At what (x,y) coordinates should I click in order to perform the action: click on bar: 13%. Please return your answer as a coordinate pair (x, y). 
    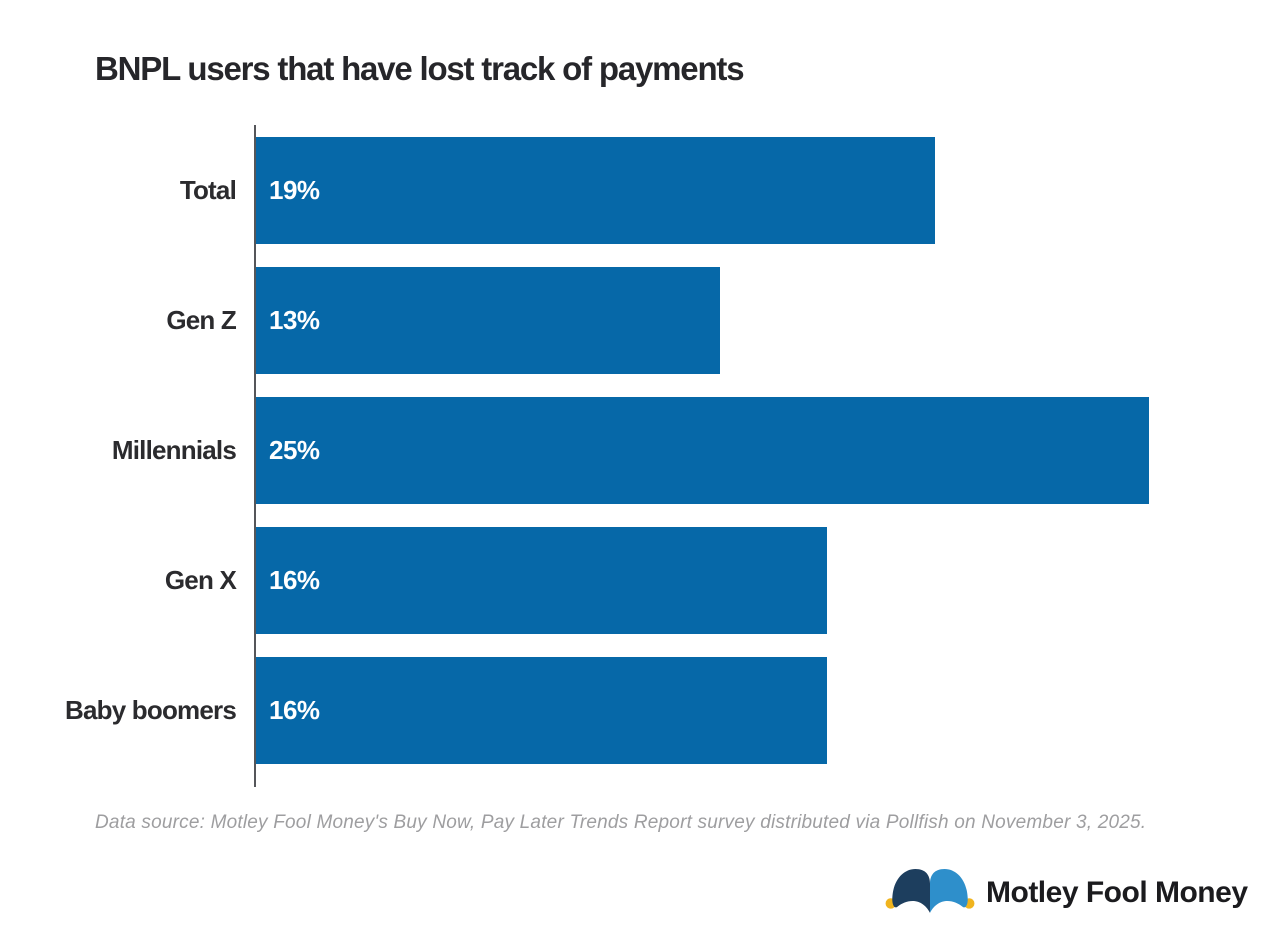
    Looking at the image, I should click on (488, 320).